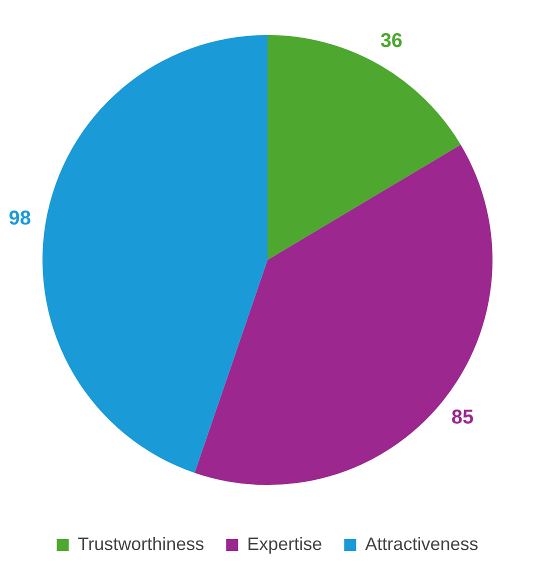 The image size is (535, 564). What do you see at coordinates (141, 544) in the screenshot?
I see `legend-label: Trustworthiness` at bounding box center [141, 544].